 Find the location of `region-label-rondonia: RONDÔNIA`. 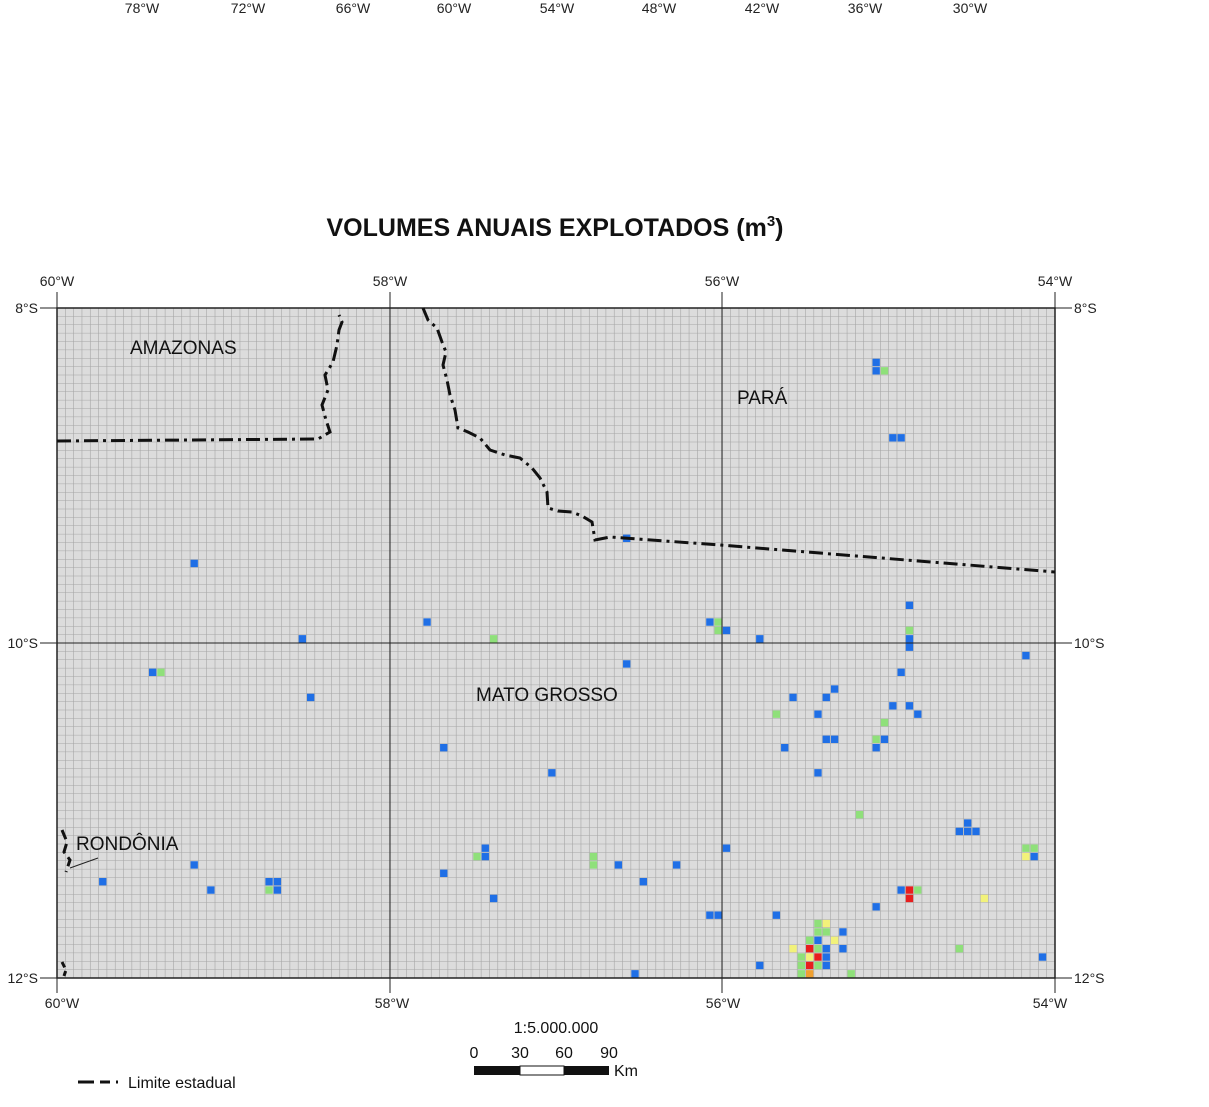

region-label-rondonia: RONDÔNIA is located at coordinates (127, 844).